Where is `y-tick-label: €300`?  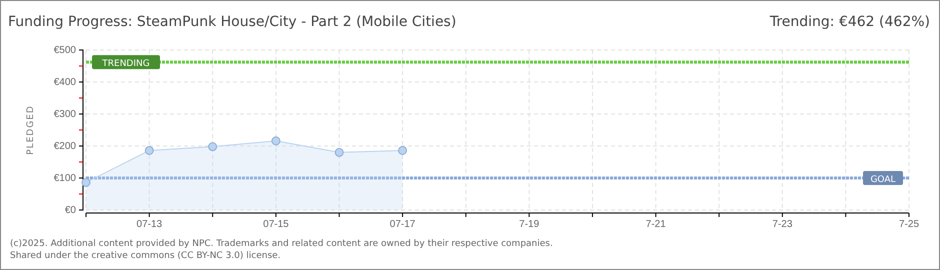
y-tick-label: €300 is located at coordinates (65, 114).